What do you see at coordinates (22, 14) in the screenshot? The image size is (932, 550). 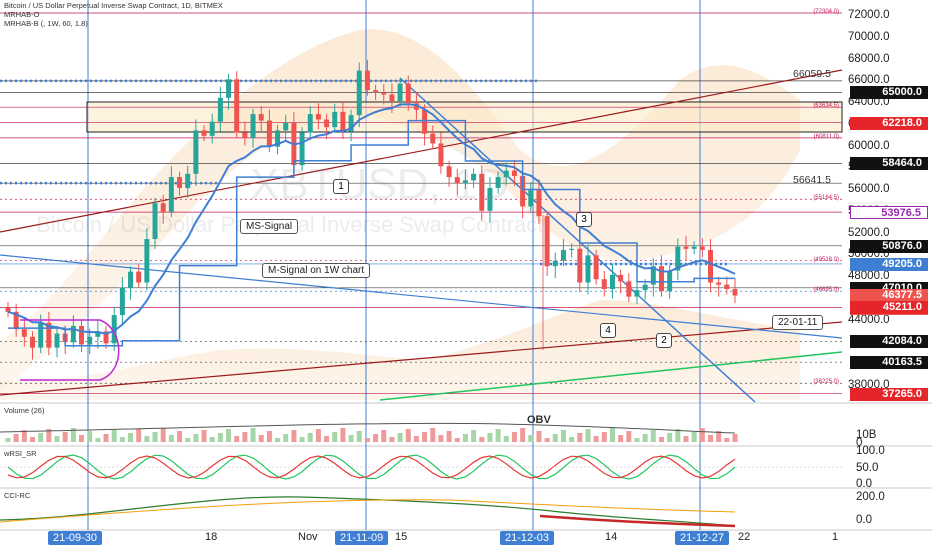 I see `indicator-mrhab-o: MRHAB-O` at bounding box center [22, 14].